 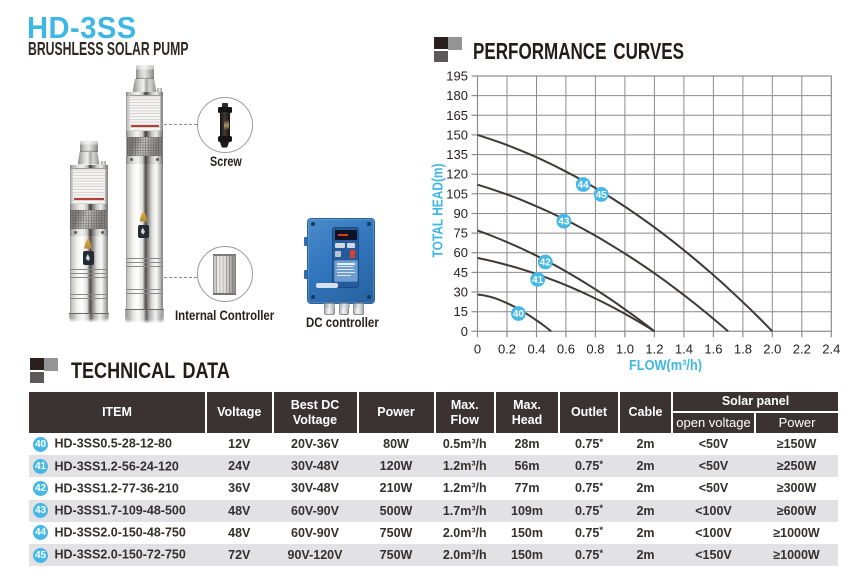 What do you see at coordinates (654, 348) in the screenshot?
I see `svg-text: 1.2` at bounding box center [654, 348].